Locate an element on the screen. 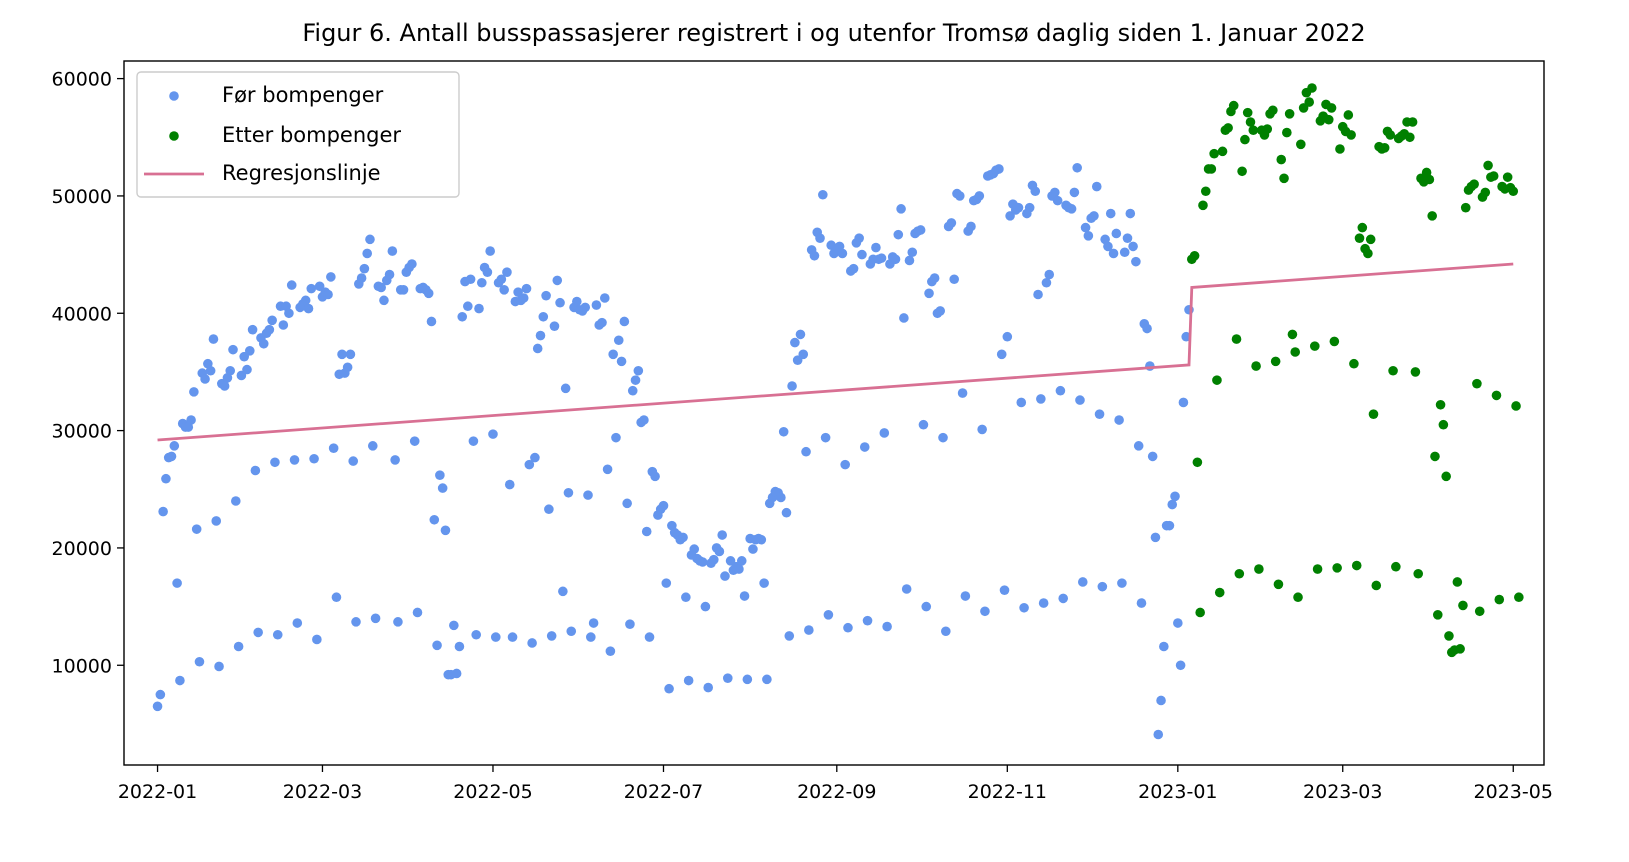  legend-label-etter-bompenger: Etter bompenger is located at coordinates (311, 135).